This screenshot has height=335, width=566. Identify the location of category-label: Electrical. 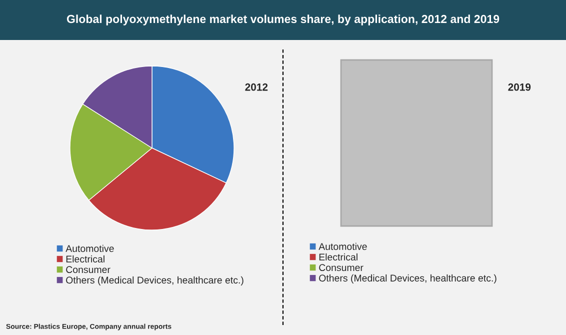
(338, 257).